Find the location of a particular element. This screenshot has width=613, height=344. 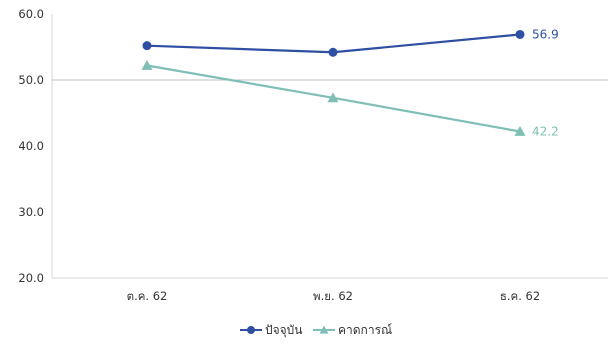

legend-item-current: ปัจจุบัน is located at coordinates (271, 330).